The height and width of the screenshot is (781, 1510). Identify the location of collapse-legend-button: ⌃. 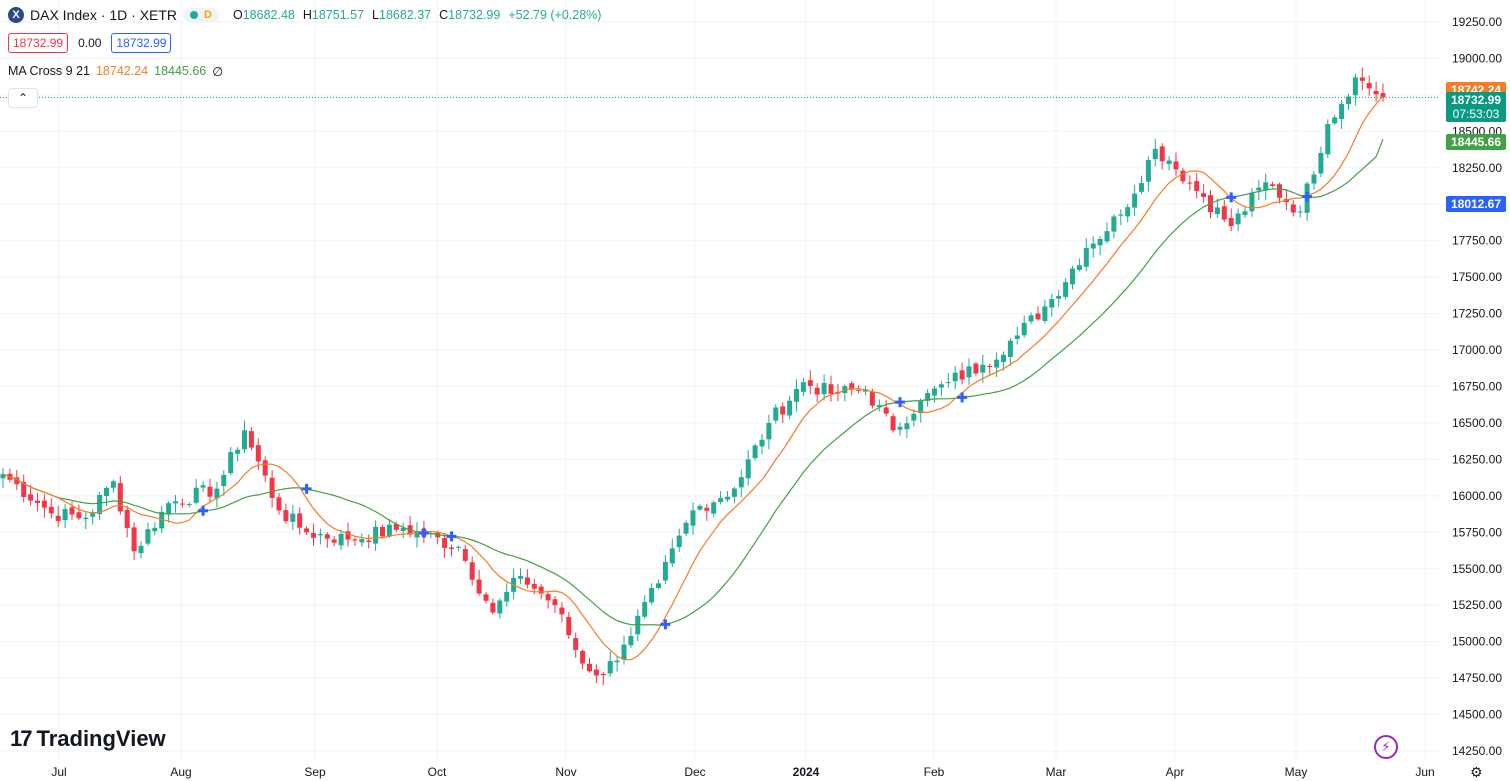
(23, 98).